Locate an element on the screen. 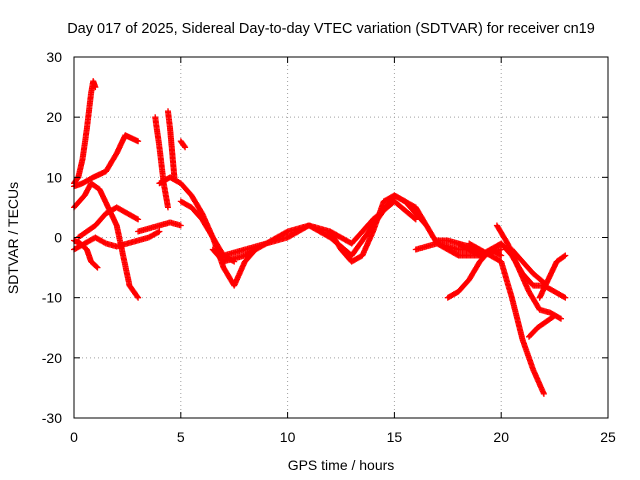 The height and width of the screenshot is (480, 640). y-tick-label: 30 is located at coordinates (54, 57).